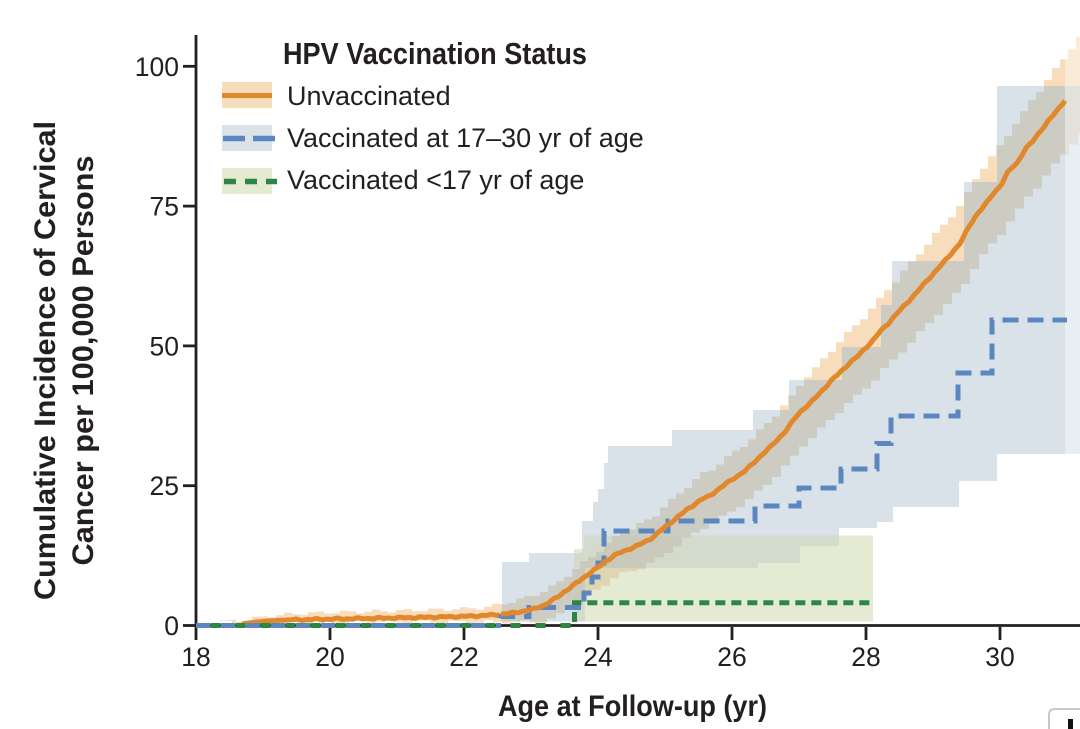 Image resolution: width=1080 pixels, height=729 pixels. Describe the element at coordinates (632, 706) in the screenshot. I see `svg-text: Age at Follow-up (yr)` at that location.